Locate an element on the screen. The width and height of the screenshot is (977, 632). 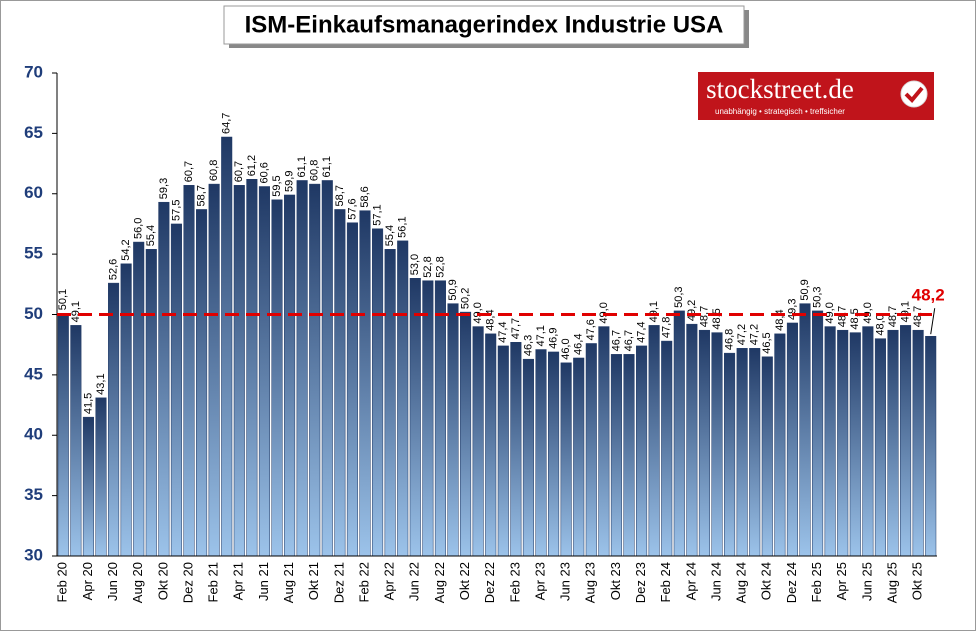
value-label: 61,2 is located at coordinates (252, 165).